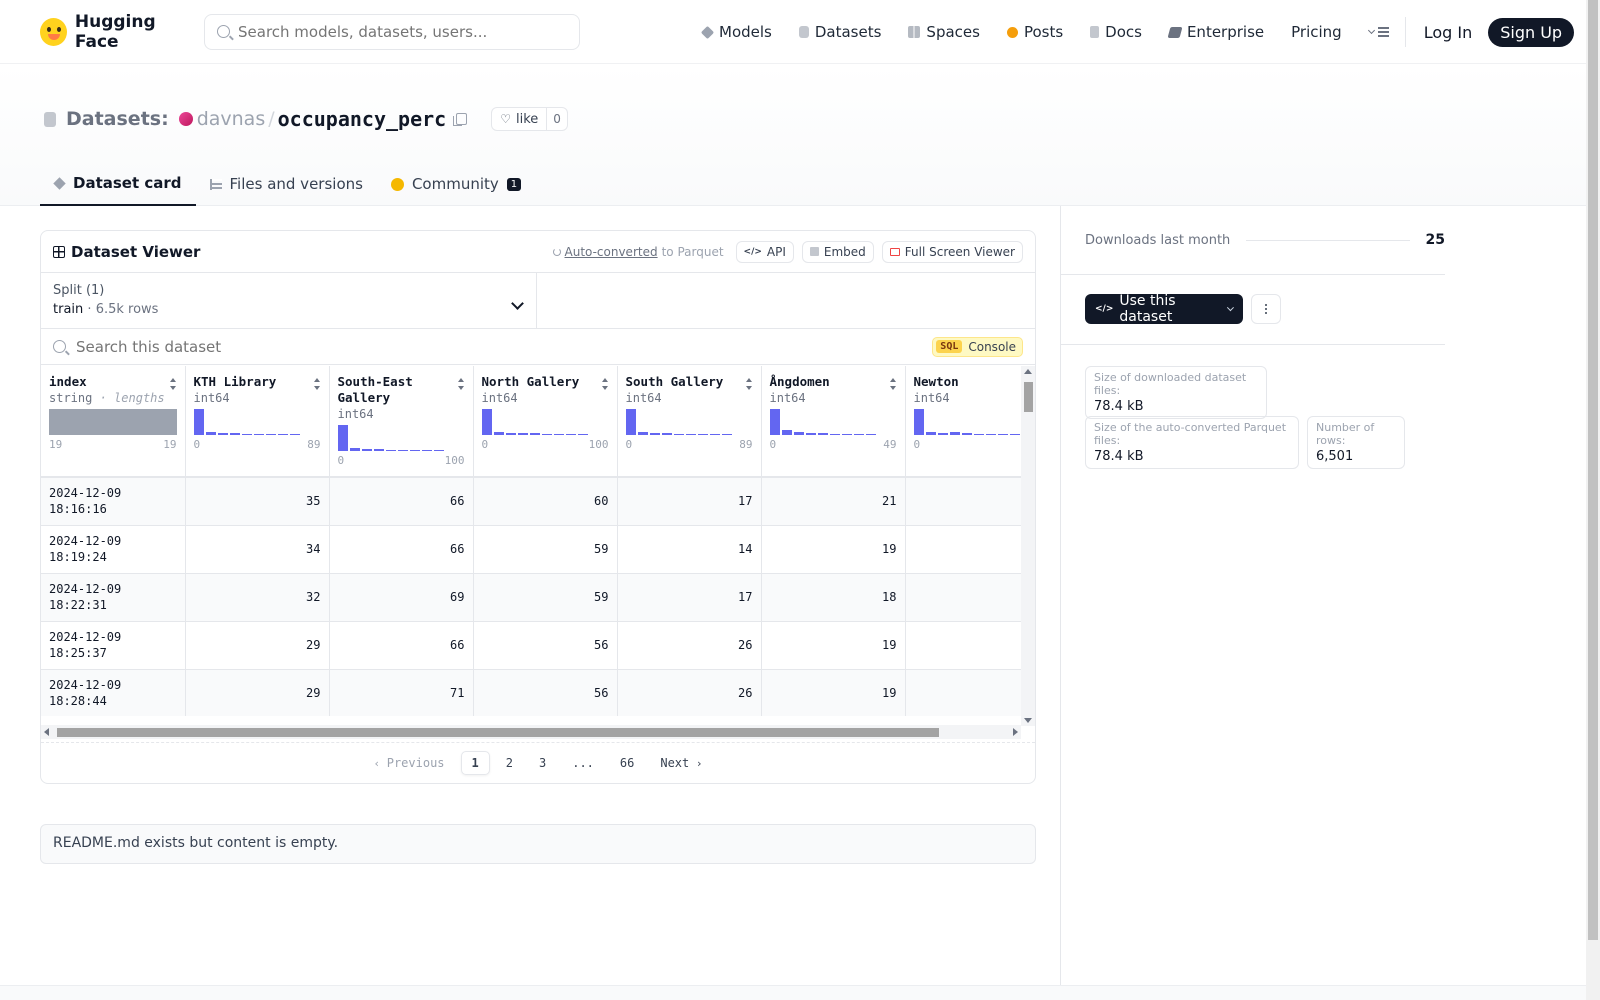  I want to click on like-button: ♡ like 0, so click(529, 119).